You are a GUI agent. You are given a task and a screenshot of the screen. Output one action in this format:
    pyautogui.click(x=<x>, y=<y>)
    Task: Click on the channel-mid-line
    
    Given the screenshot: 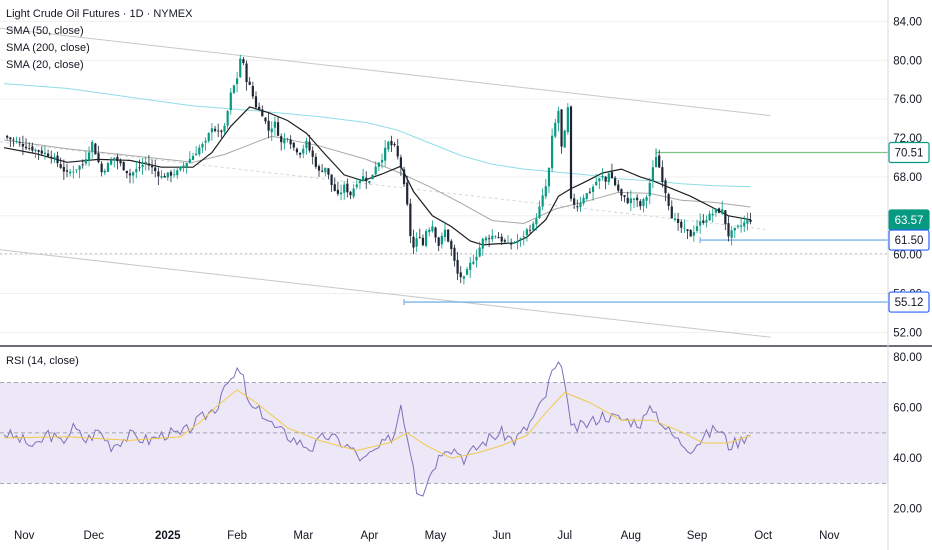 What is the action you would take?
    pyautogui.click(x=383, y=185)
    